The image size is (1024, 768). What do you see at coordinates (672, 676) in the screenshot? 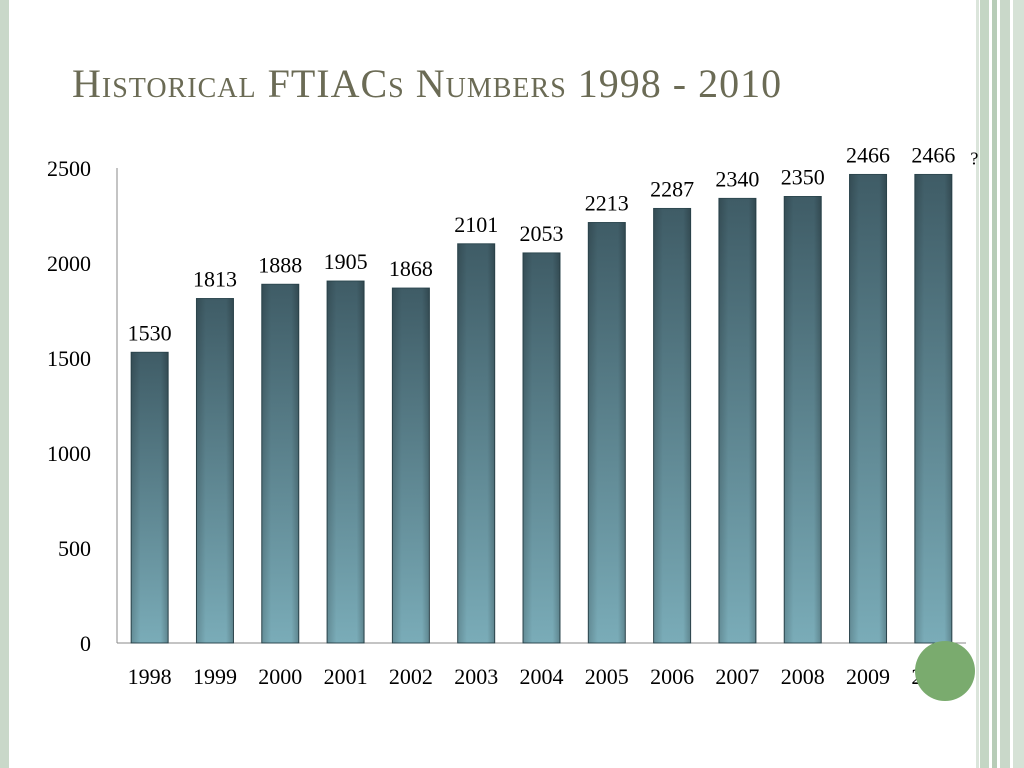
I see `x-tick-label-2006: 2006` at bounding box center [672, 676].